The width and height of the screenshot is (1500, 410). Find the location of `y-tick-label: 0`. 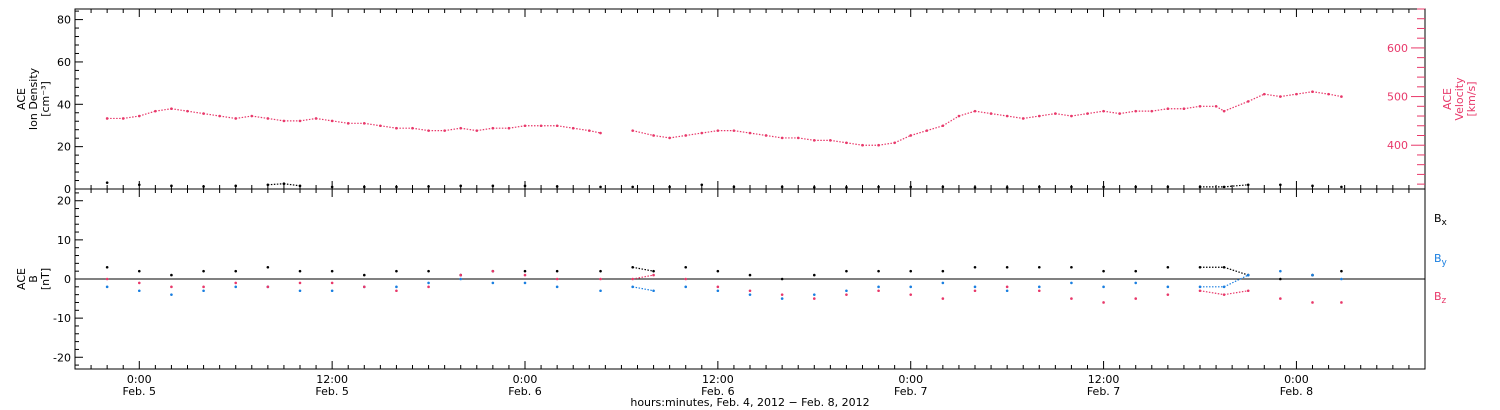

y-tick-label: 0 is located at coordinates (67, 279).